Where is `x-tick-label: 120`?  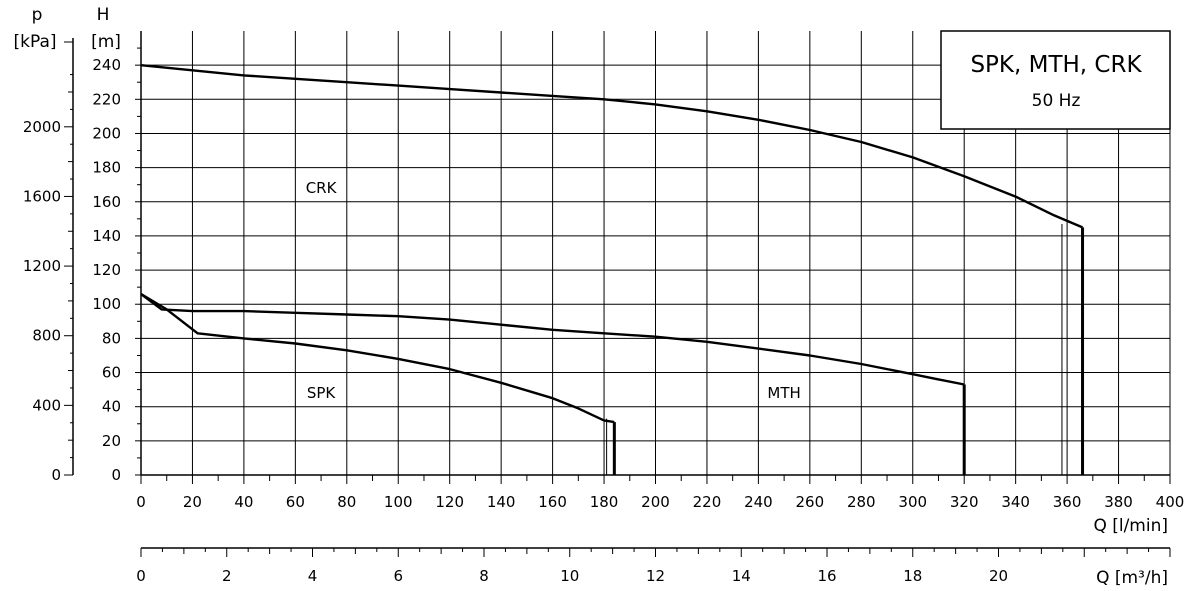
x-tick-label: 120 is located at coordinates (449, 502).